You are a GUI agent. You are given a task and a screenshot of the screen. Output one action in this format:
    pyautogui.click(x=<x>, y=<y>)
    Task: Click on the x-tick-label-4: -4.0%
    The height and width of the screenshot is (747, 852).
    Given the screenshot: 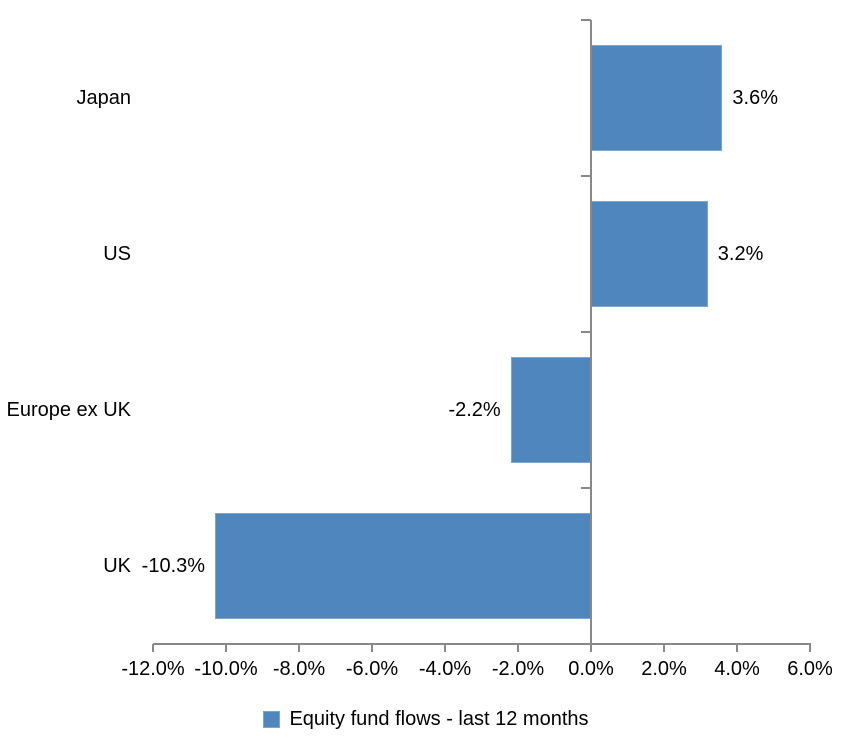 What is the action you would take?
    pyautogui.click(x=445, y=669)
    